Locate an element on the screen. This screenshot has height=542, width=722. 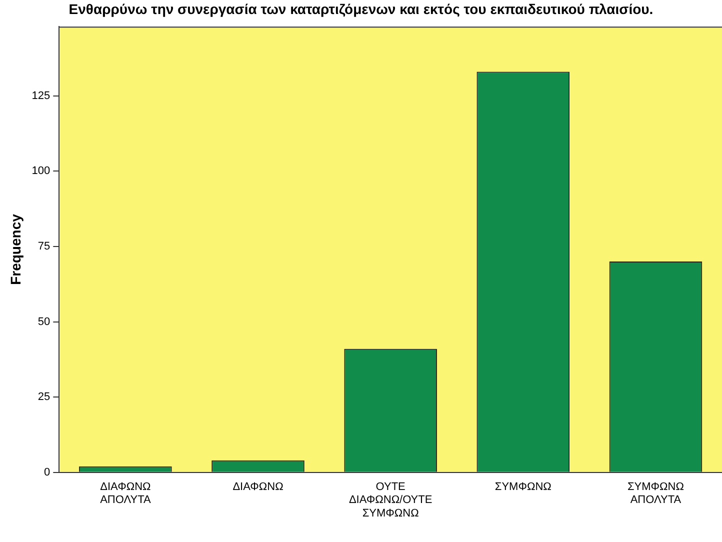
chart-title: Ενθαρρύνω την συνεργασία των καταρτιζόμενων και εκτός του εκπαιδευτικού πλαισίου. is located at coordinates (361, 8).